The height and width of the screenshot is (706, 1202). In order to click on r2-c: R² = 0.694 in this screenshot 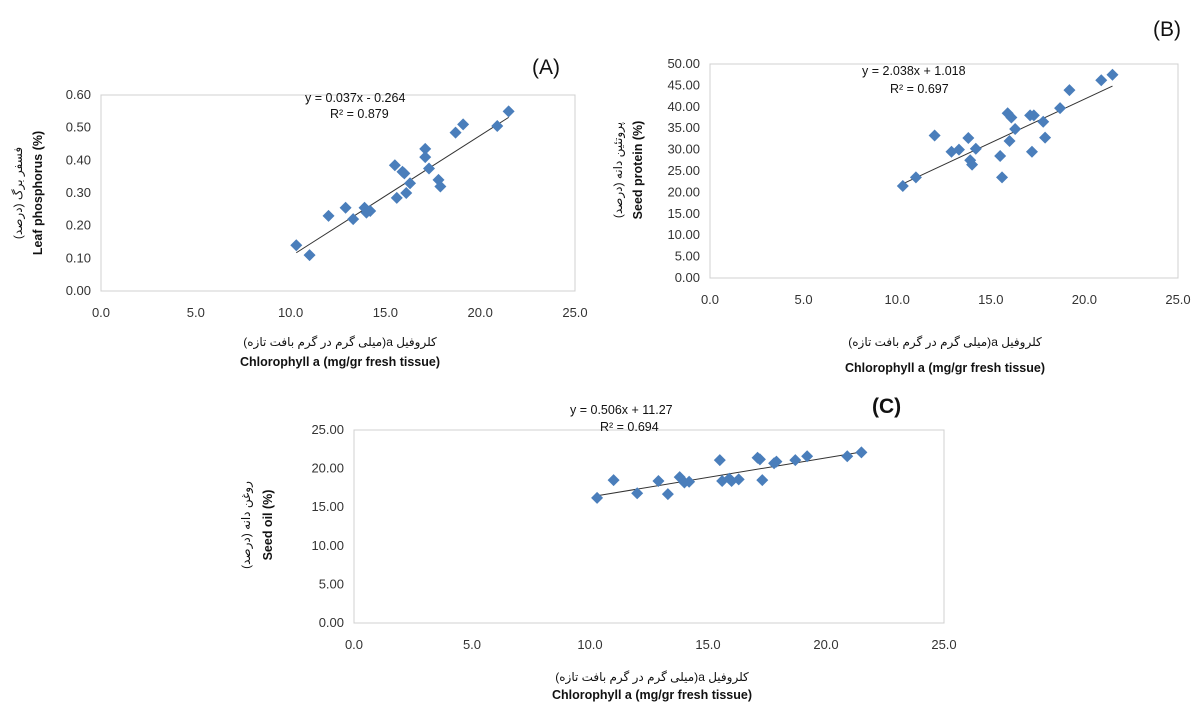, I will do `click(629, 427)`.